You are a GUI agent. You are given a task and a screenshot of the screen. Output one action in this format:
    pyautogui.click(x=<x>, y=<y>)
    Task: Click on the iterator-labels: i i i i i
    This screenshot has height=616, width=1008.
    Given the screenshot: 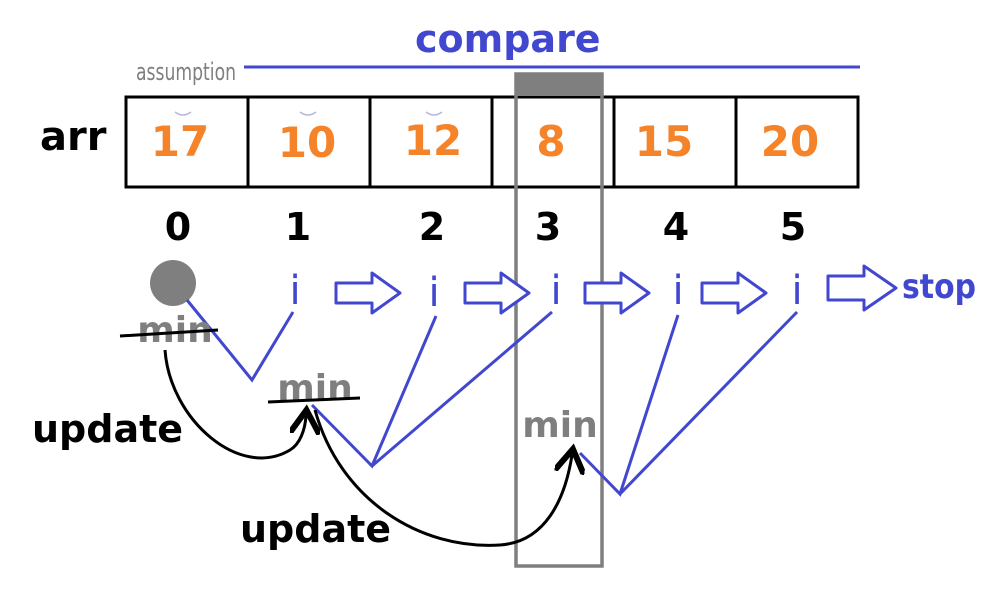 What is the action you would take?
    pyautogui.click(x=545, y=292)
    